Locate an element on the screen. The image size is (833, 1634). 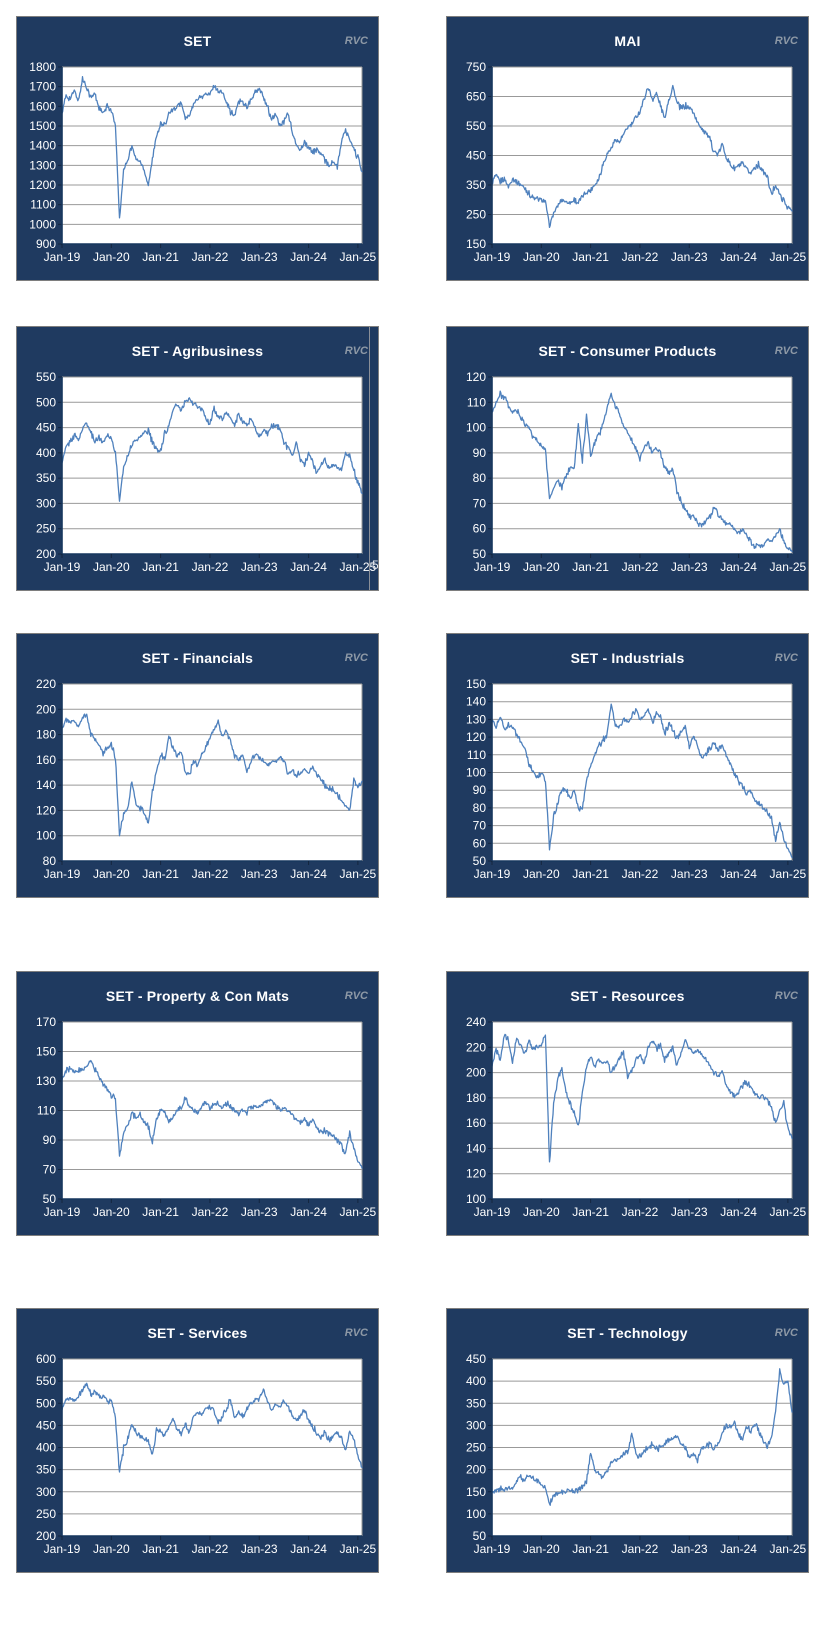
plot-area is located at coordinates (642, 1110).